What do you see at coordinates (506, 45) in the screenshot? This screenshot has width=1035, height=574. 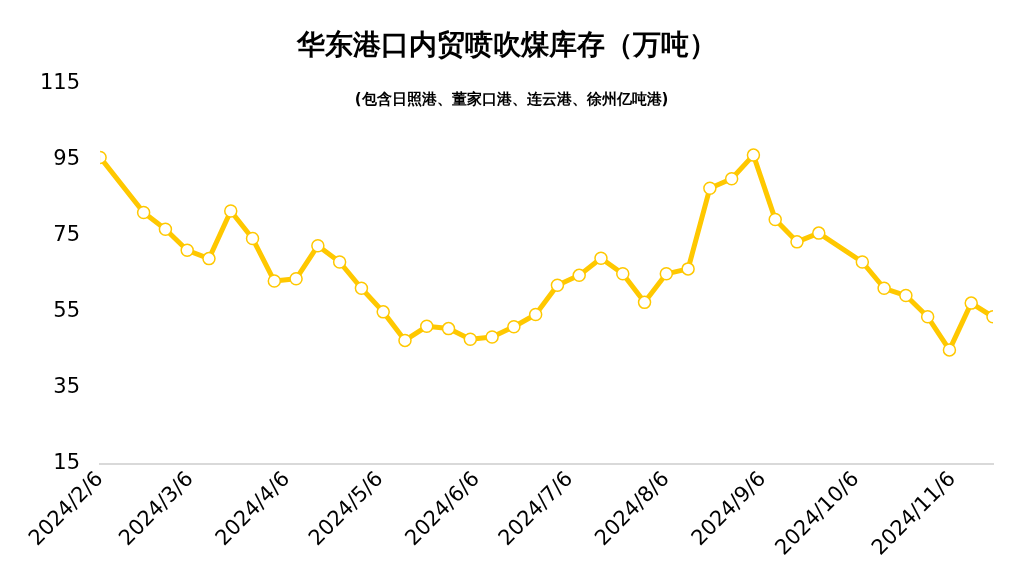 I see `chart-title: 华东港口内贸喷吹煤库存（万吨）` at bounding box center [506, 45].